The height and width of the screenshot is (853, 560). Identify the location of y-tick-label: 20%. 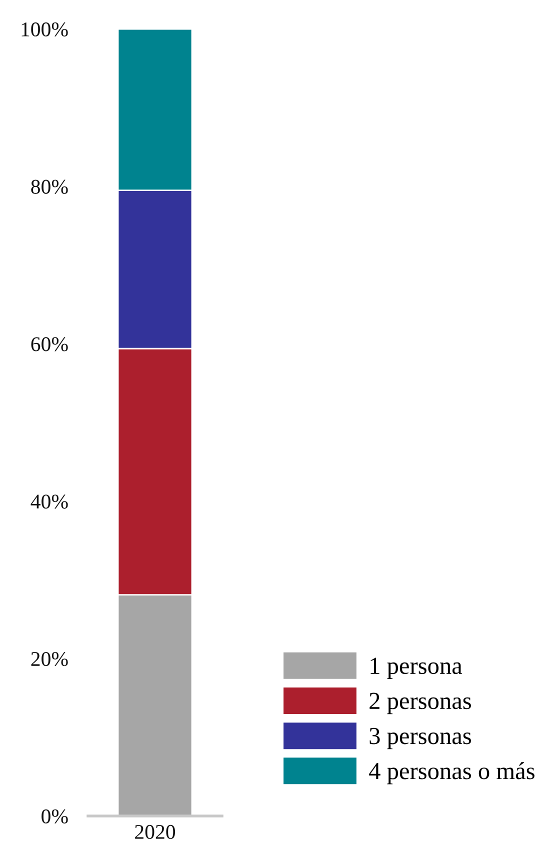
(49, 659).